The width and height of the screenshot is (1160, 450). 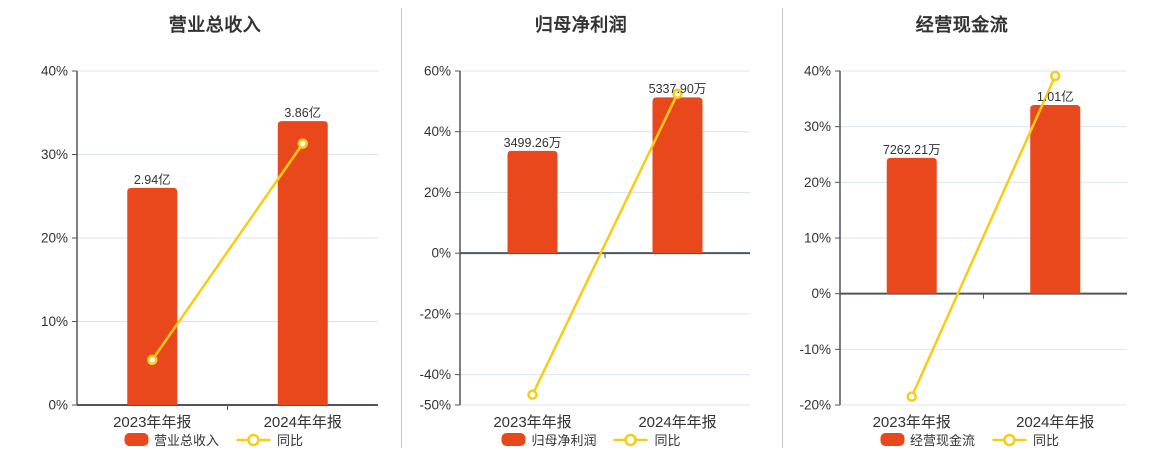 I want to click on chart-legend: 归母净利润 同比, so click(x=591, y=439).